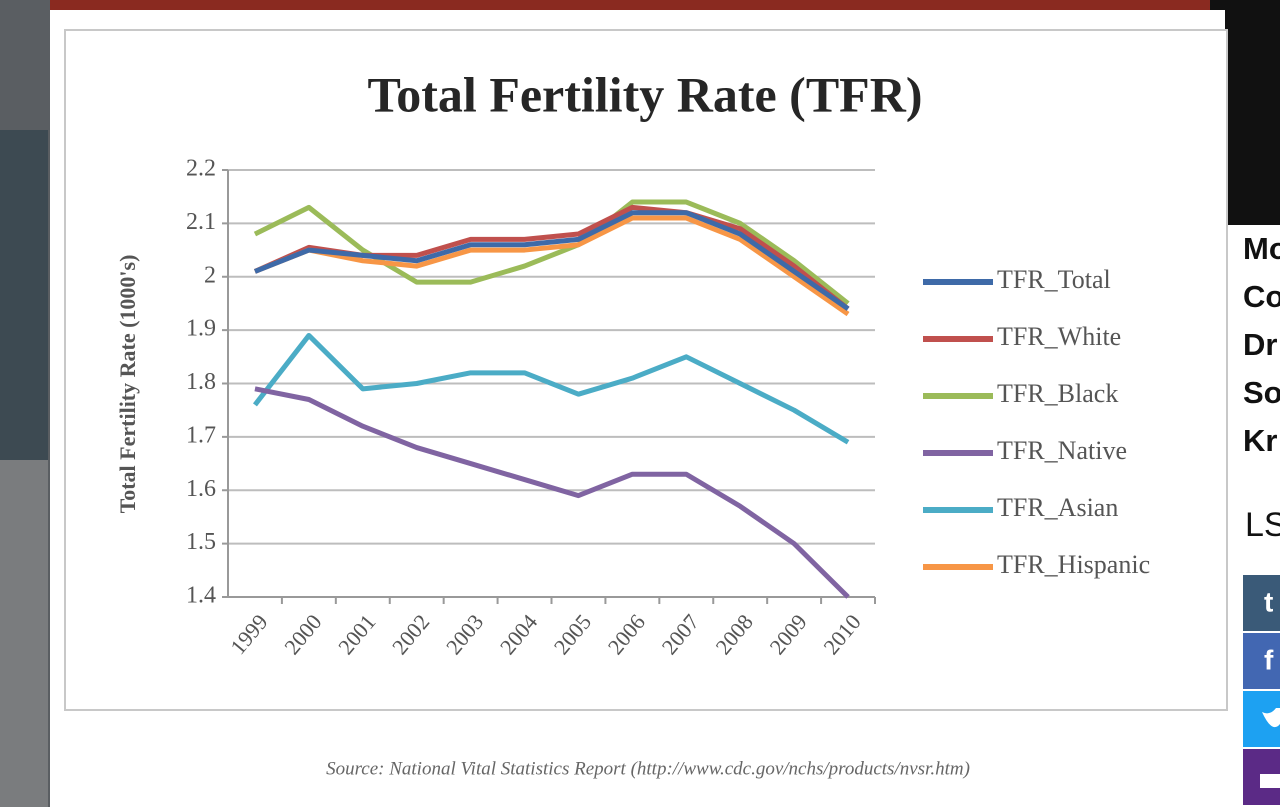 The width and height of the screenshot is (1280, 807). I want to click on twitter-icon, so click(1271, 718).